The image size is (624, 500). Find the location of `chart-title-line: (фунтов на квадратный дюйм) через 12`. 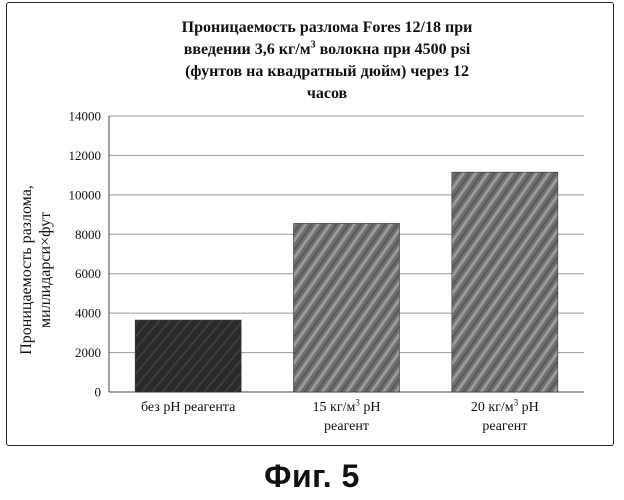

chart-title-line: (фунтов на квадратный дюйм) через 12 is located at coordinates (327, 71).